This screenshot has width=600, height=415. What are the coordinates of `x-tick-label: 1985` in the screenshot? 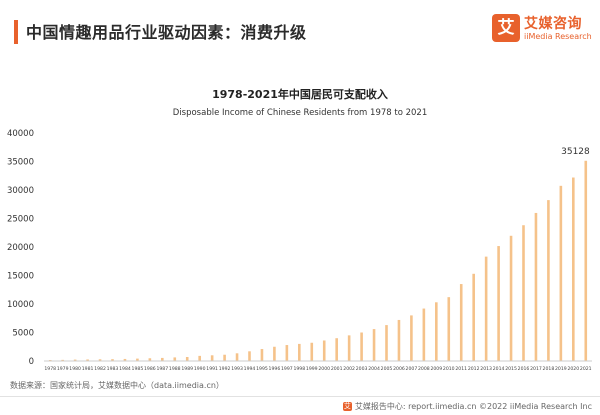 It's located at (138, 369).